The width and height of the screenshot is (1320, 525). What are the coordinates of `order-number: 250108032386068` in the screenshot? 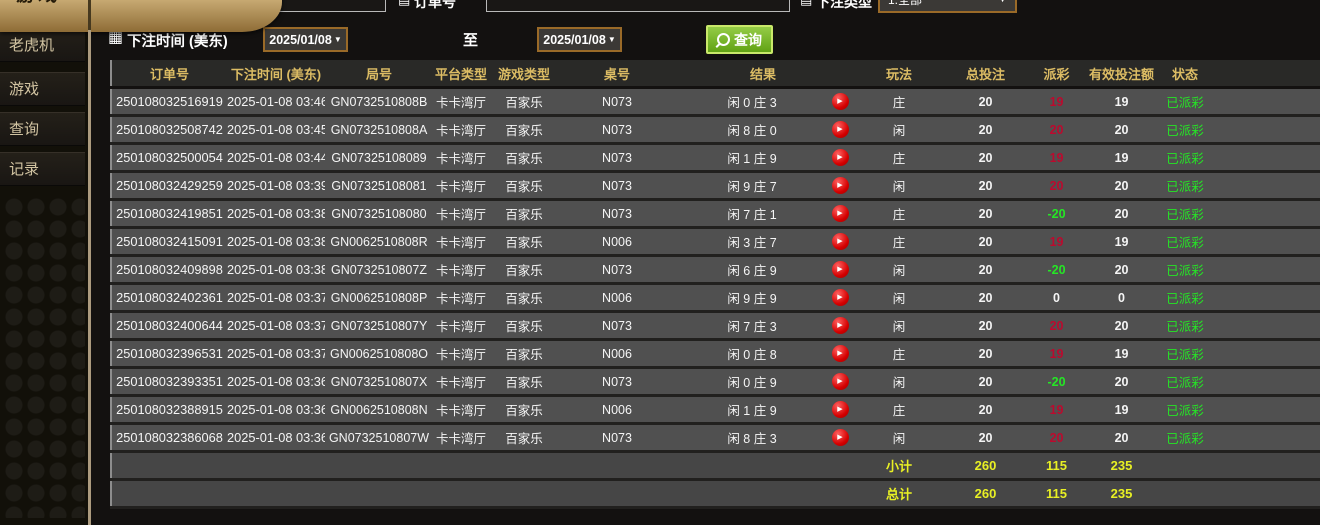 It's located at (169, 438).